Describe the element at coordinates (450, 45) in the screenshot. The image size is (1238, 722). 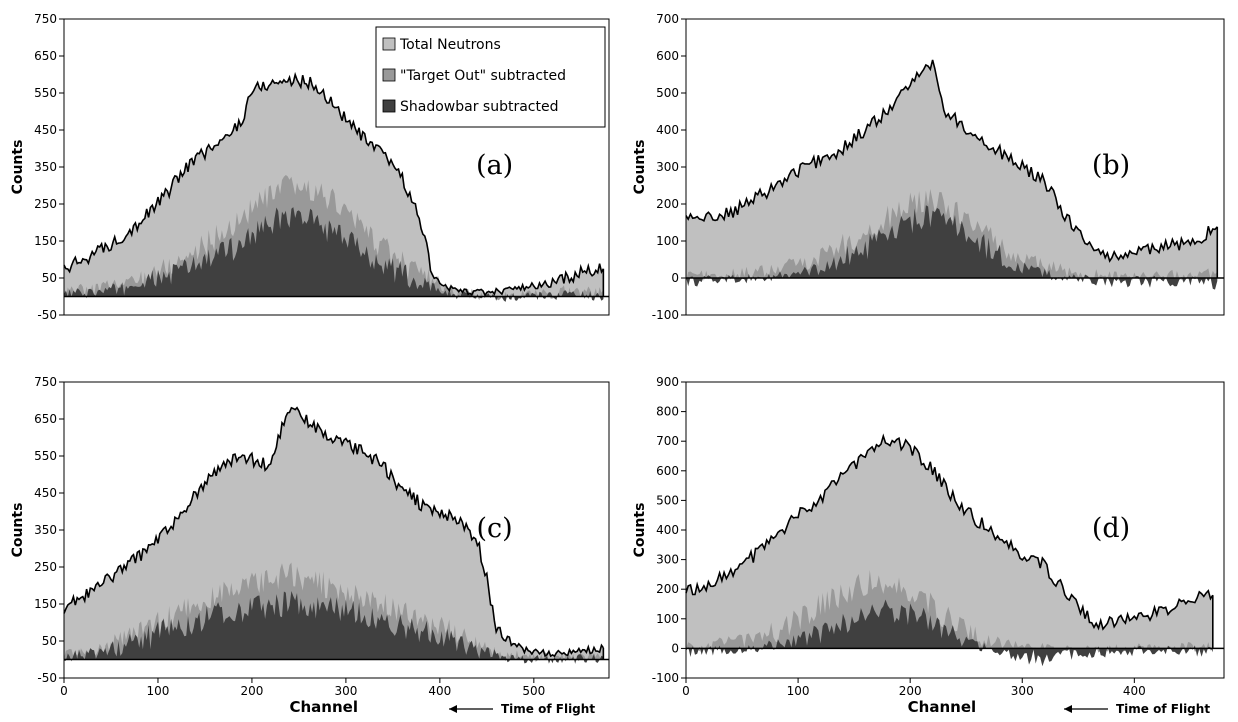
I see `legend-entry: Total Neutrons` at that location.